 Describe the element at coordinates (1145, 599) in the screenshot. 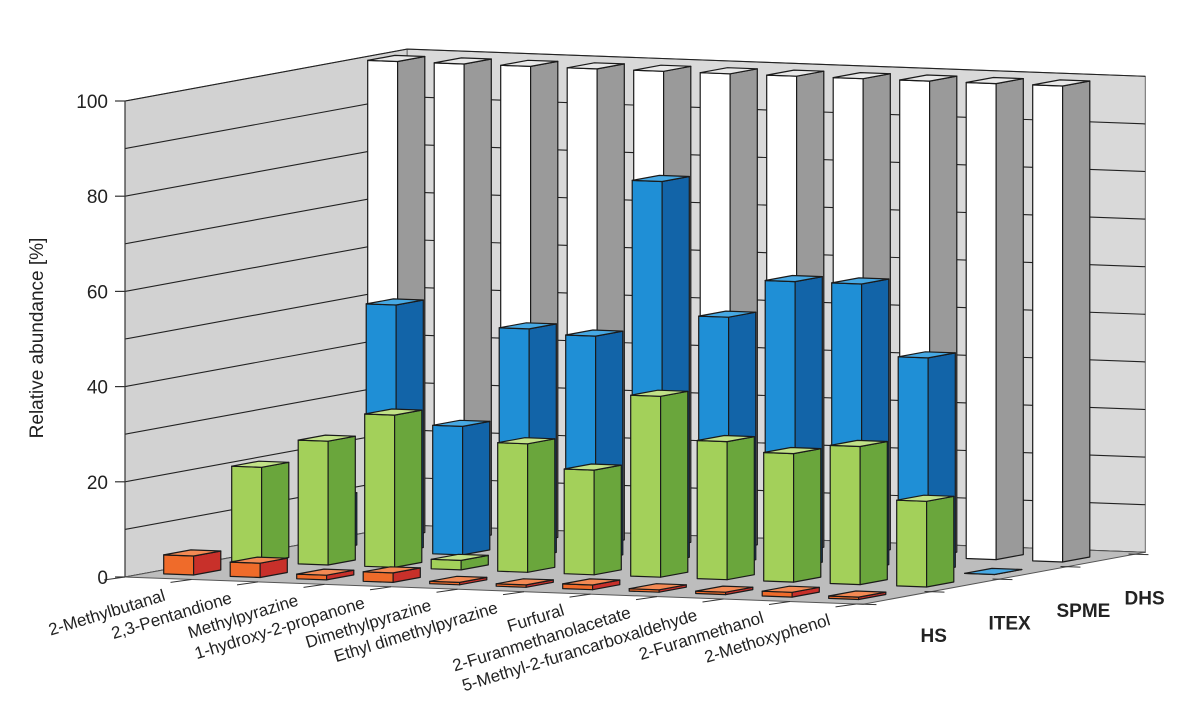

I see `series-label: DHS` at that location.